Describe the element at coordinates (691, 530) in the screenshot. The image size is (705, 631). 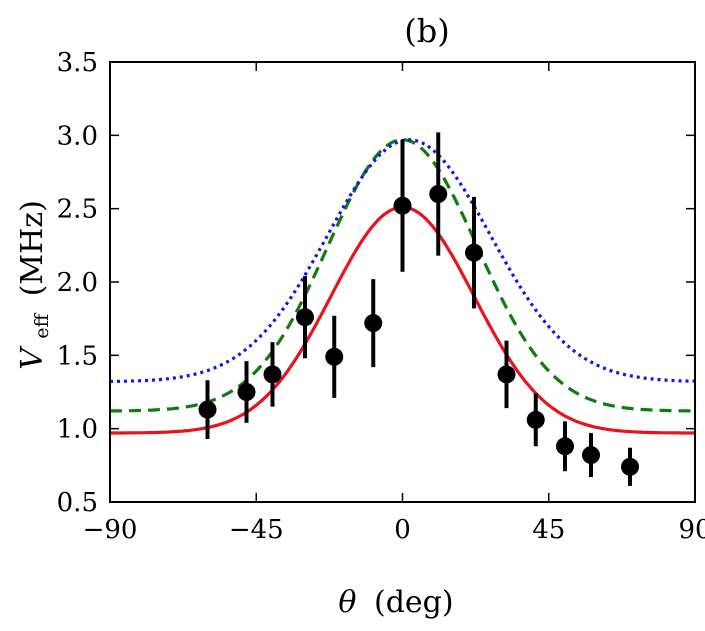
I see `x-tick-label: 90` at that location.